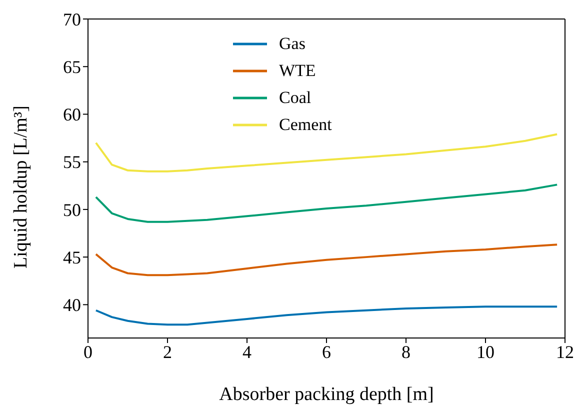  I want to click on x-tick-label: 2, so click(167, 352).